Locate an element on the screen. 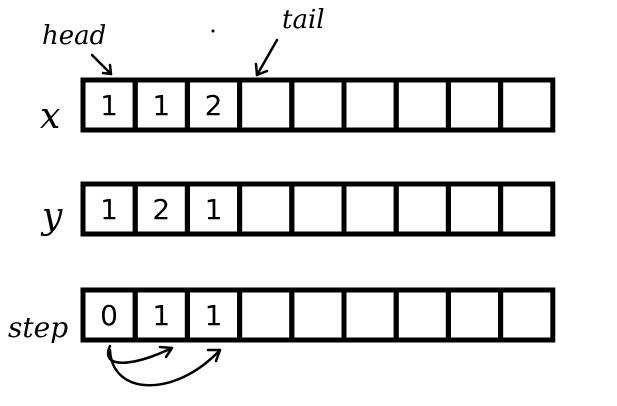 The image size is (617, 406). head-arrowhead is located at coordinates (107, 69).